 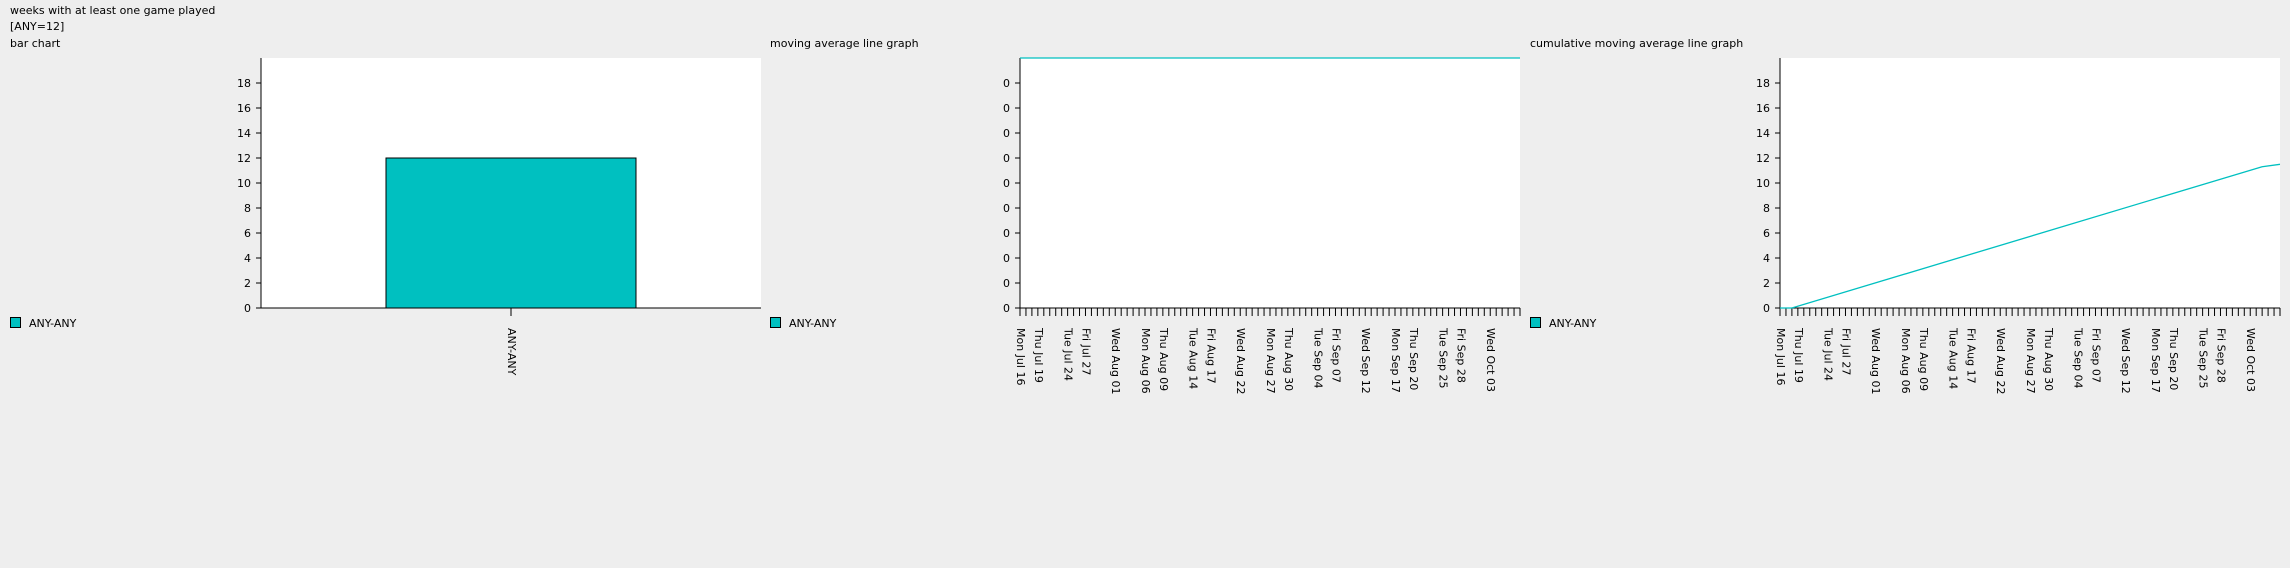 What do you see at coordinates (1395, 360) in the screenshot?
I see `x-tick-label-1: Mon Sep 17` at bounding box center [1395, 360].